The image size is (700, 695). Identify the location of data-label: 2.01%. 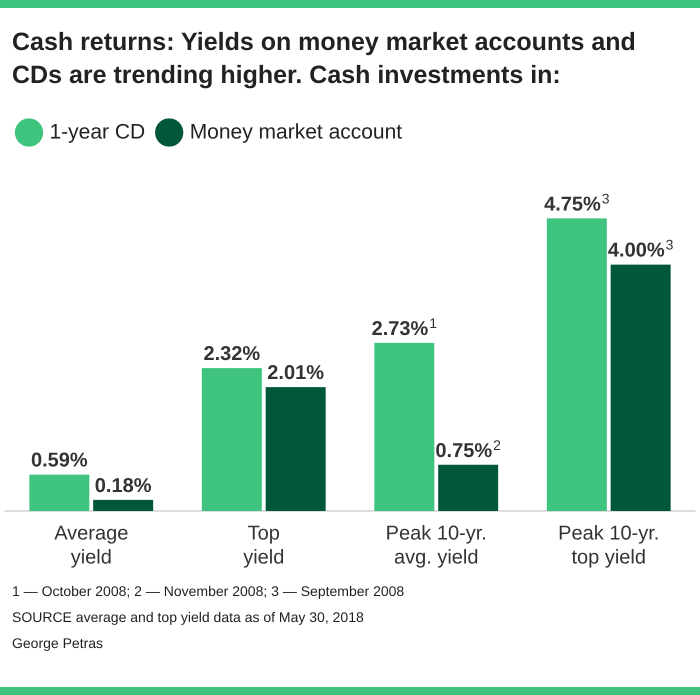
(295, 373).